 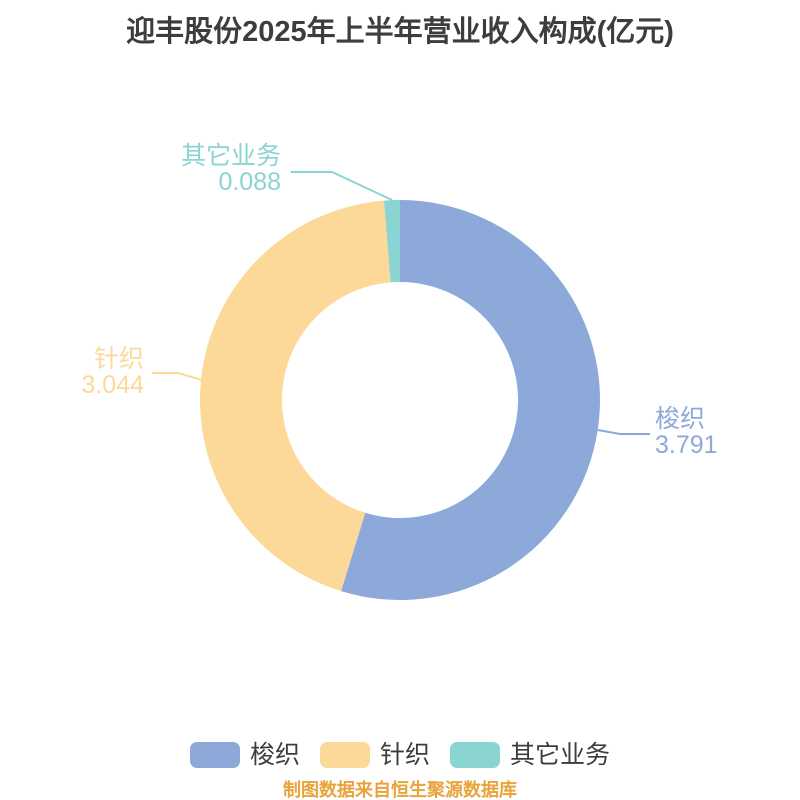 I want to click on slice-label-knit: 针织 3.044, so click(x=112, y=372).